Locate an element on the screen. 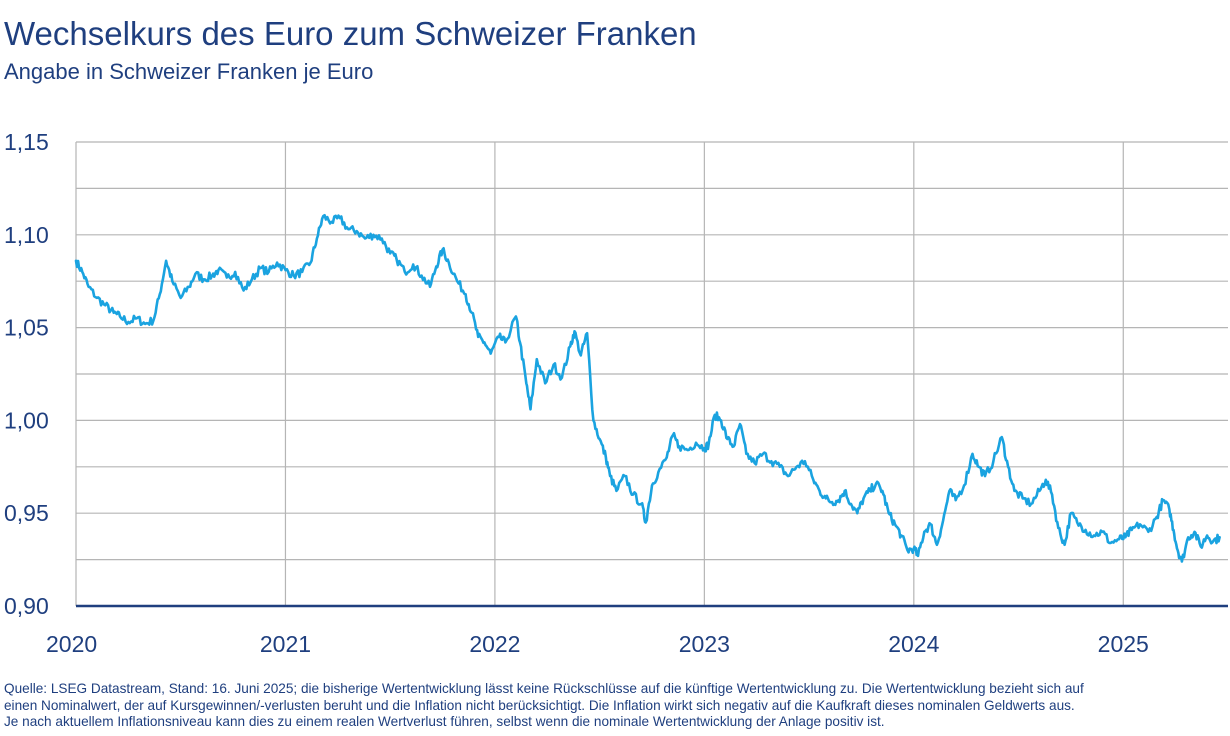  x-tick-label: 2025 is located at coordinates (1123, 644).